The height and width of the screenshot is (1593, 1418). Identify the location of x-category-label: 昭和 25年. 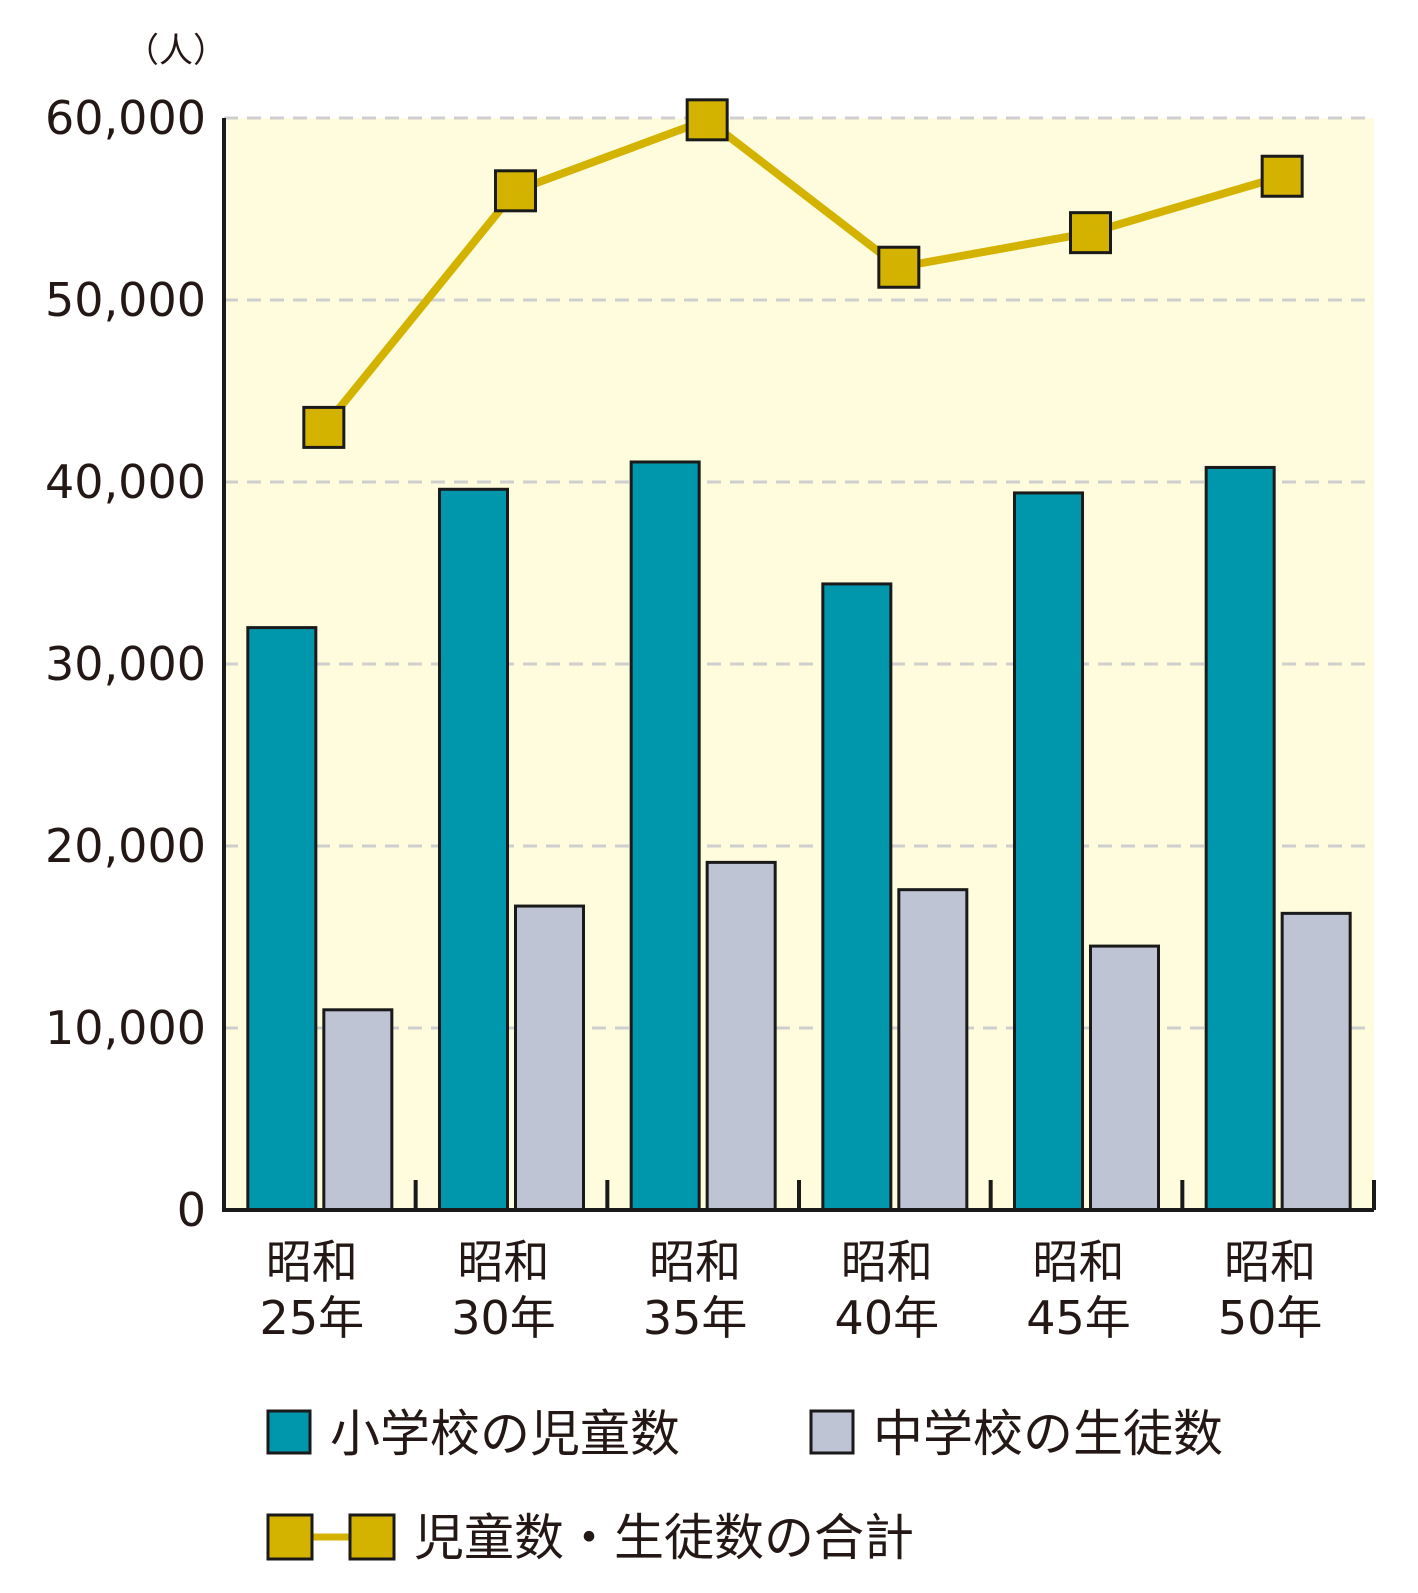
(312, 1290).